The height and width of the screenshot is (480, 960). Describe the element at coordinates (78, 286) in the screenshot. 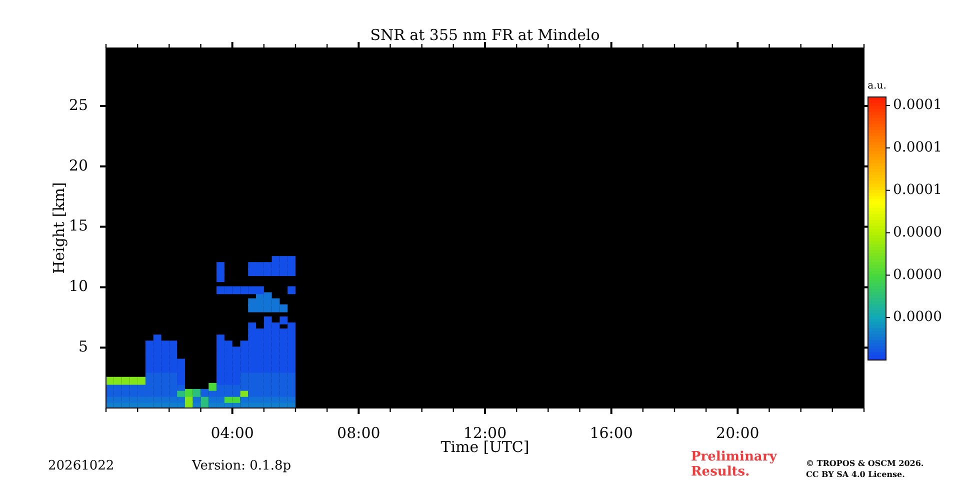

I see `y-tick-label: 10` at that location.